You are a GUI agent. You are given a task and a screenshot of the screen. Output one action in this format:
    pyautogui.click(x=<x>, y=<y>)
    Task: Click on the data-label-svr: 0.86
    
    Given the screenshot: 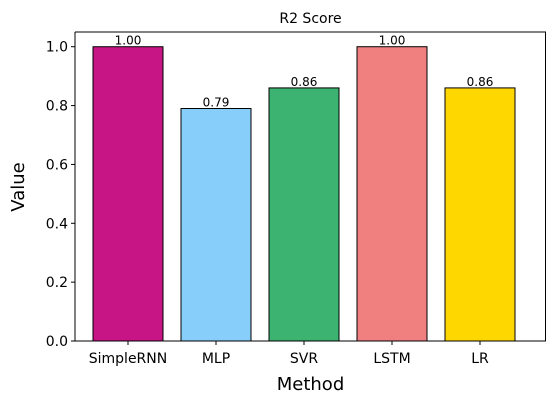 What is the action you would take?
    pyautogui.click(x=304, y=82)
    